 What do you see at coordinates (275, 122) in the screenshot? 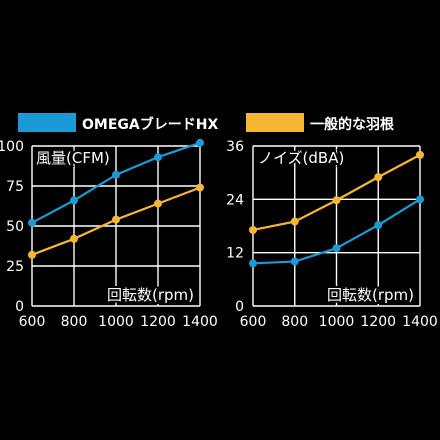
I see `legend-swatch-standard` at bounding box center [275, 122].